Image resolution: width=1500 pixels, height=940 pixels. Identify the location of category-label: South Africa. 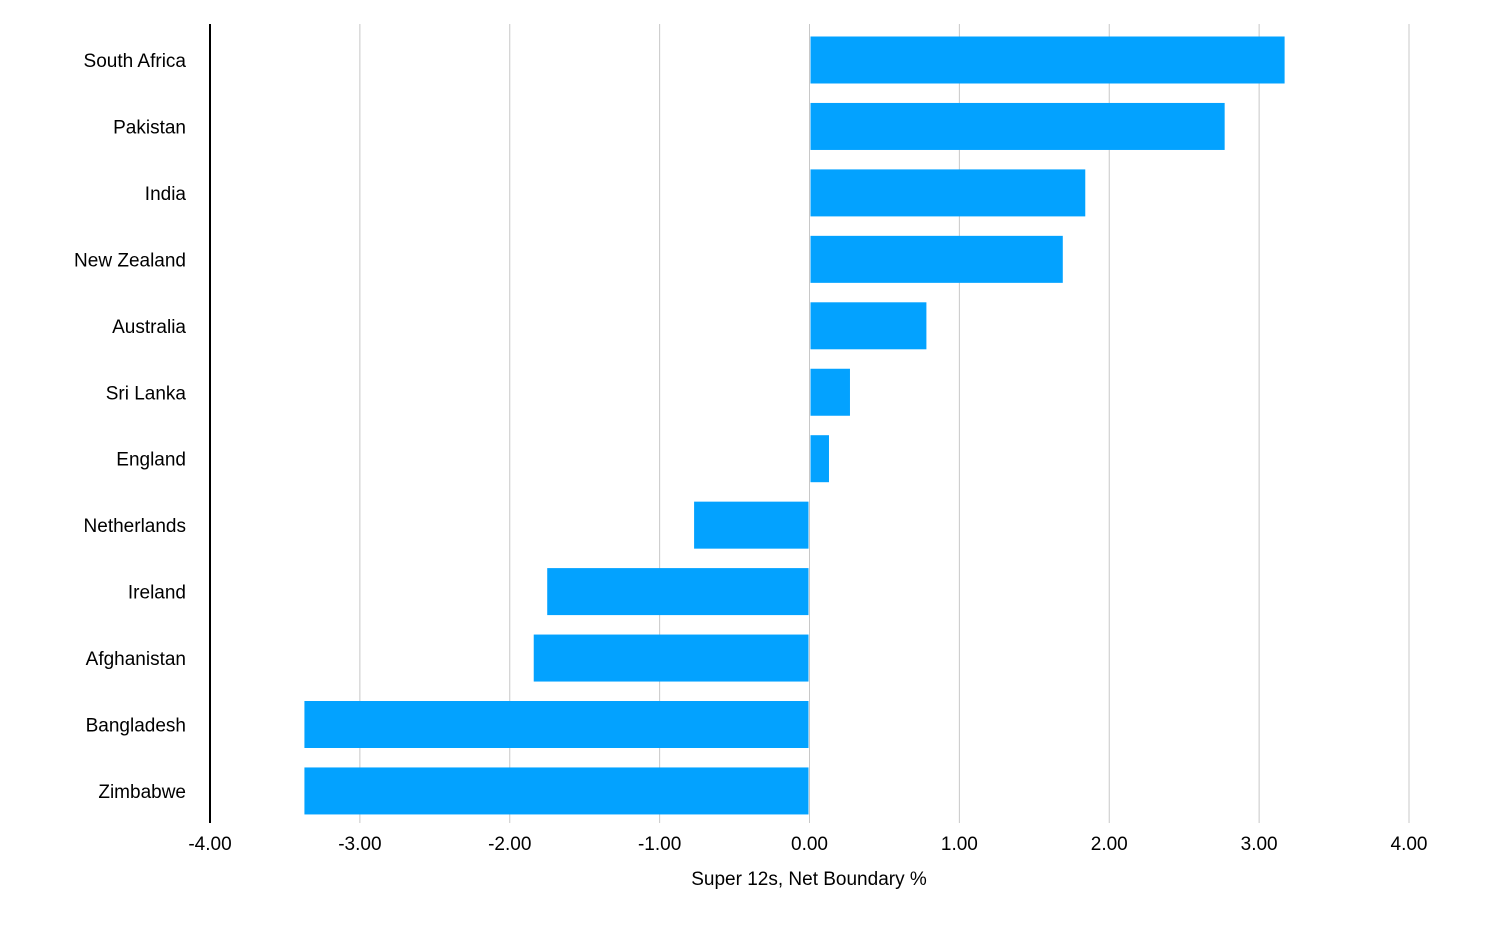
(135, 61).